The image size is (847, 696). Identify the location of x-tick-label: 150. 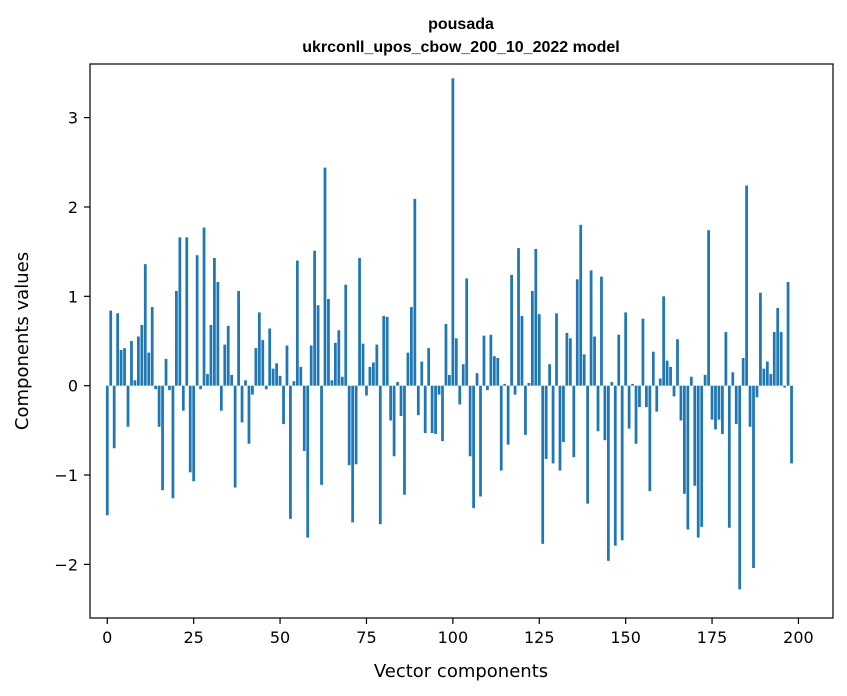
(625, 637).